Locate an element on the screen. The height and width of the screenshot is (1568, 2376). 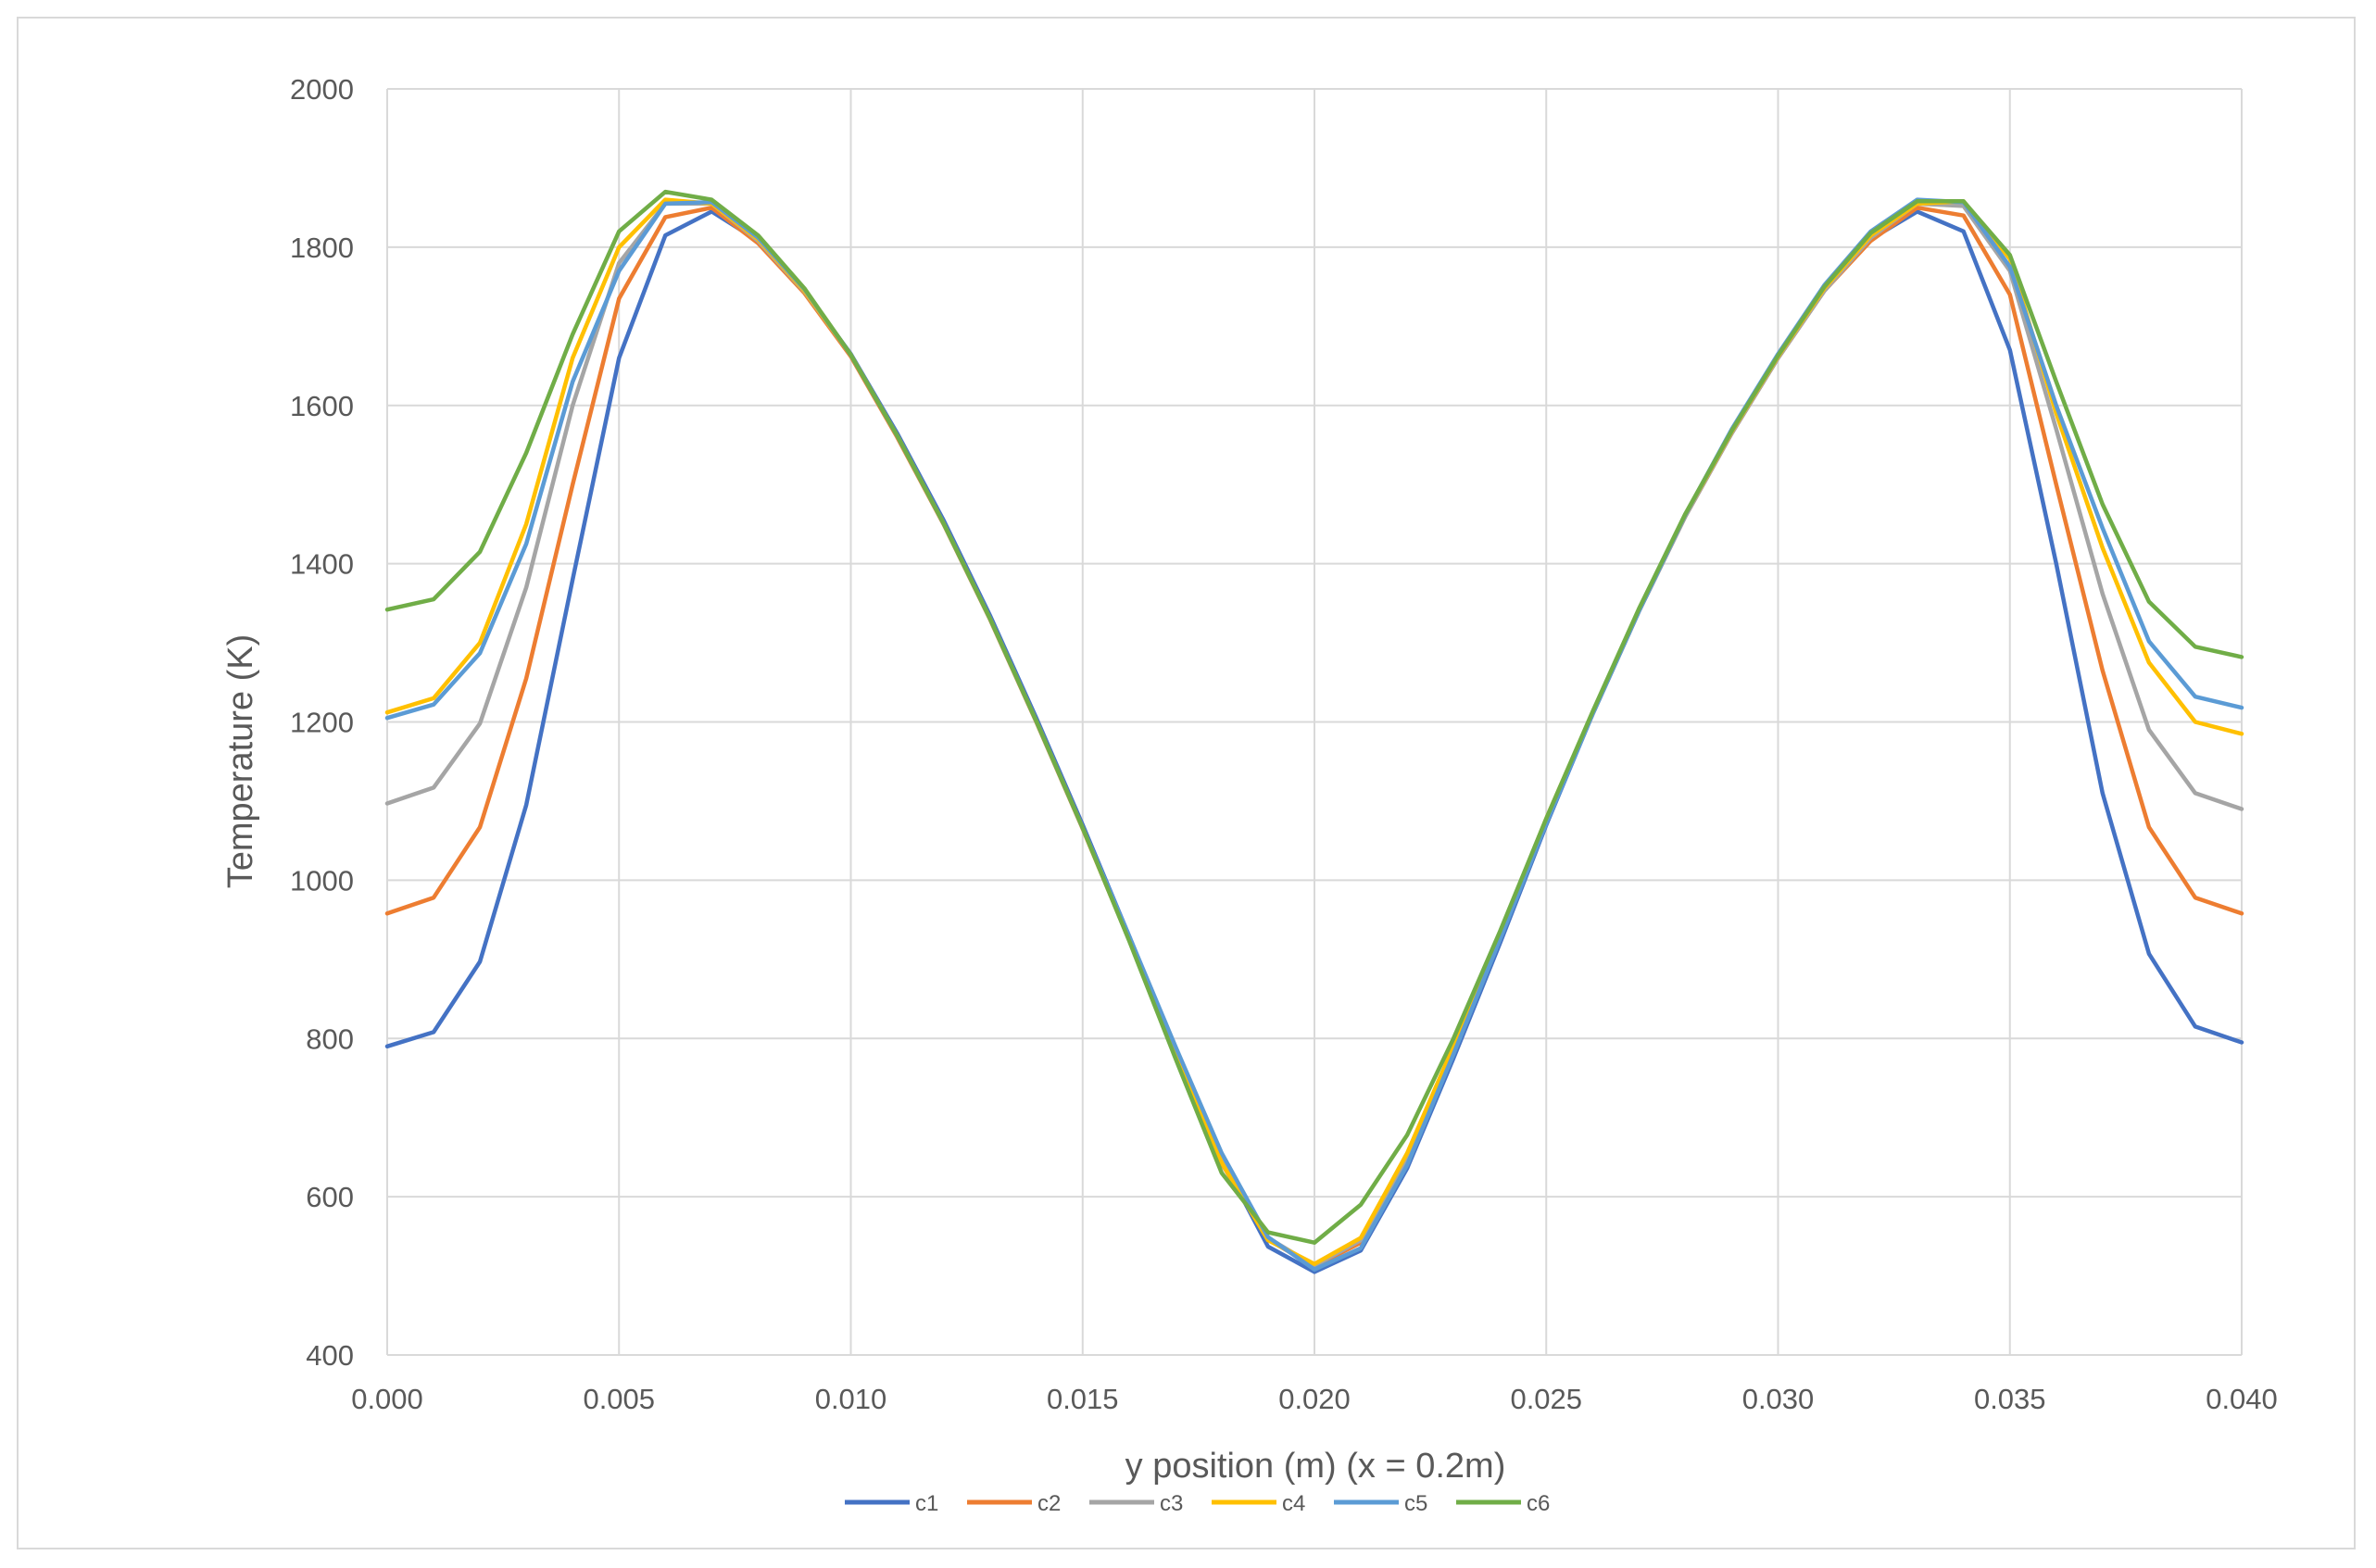
x-axis-title: y position (m) (x = 0.2m) is located at coordinates (1315, 1467).